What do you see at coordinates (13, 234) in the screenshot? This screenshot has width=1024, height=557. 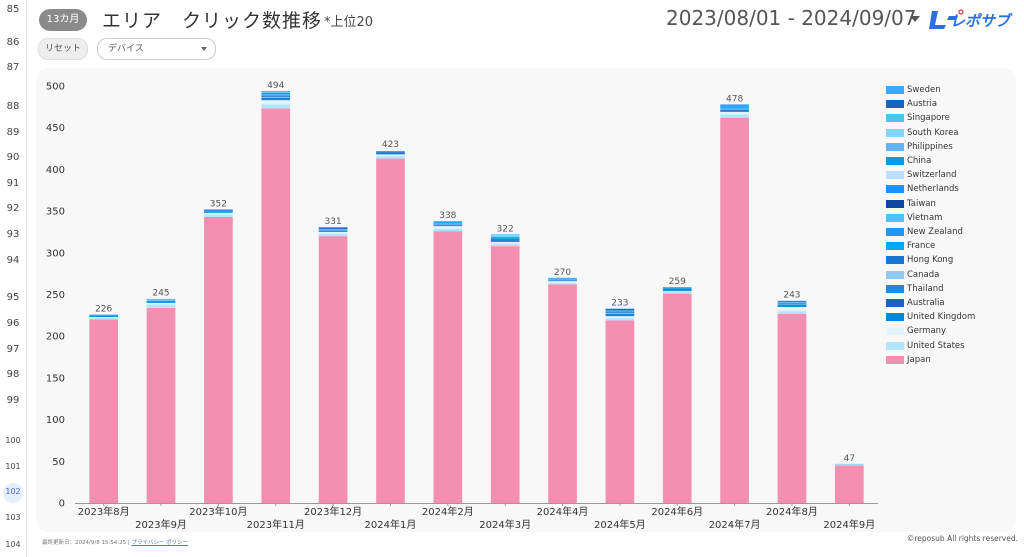 I see `row-number: 93` at bounding box center [13, 234].